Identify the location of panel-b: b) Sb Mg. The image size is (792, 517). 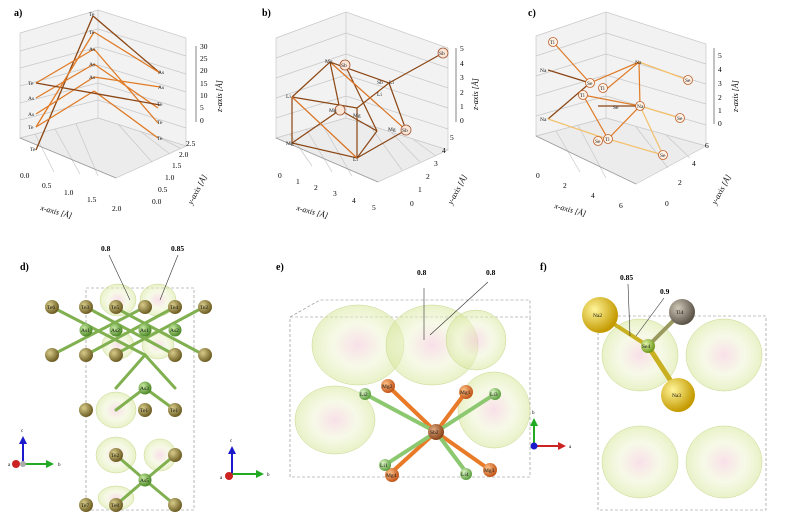
(371, 114).